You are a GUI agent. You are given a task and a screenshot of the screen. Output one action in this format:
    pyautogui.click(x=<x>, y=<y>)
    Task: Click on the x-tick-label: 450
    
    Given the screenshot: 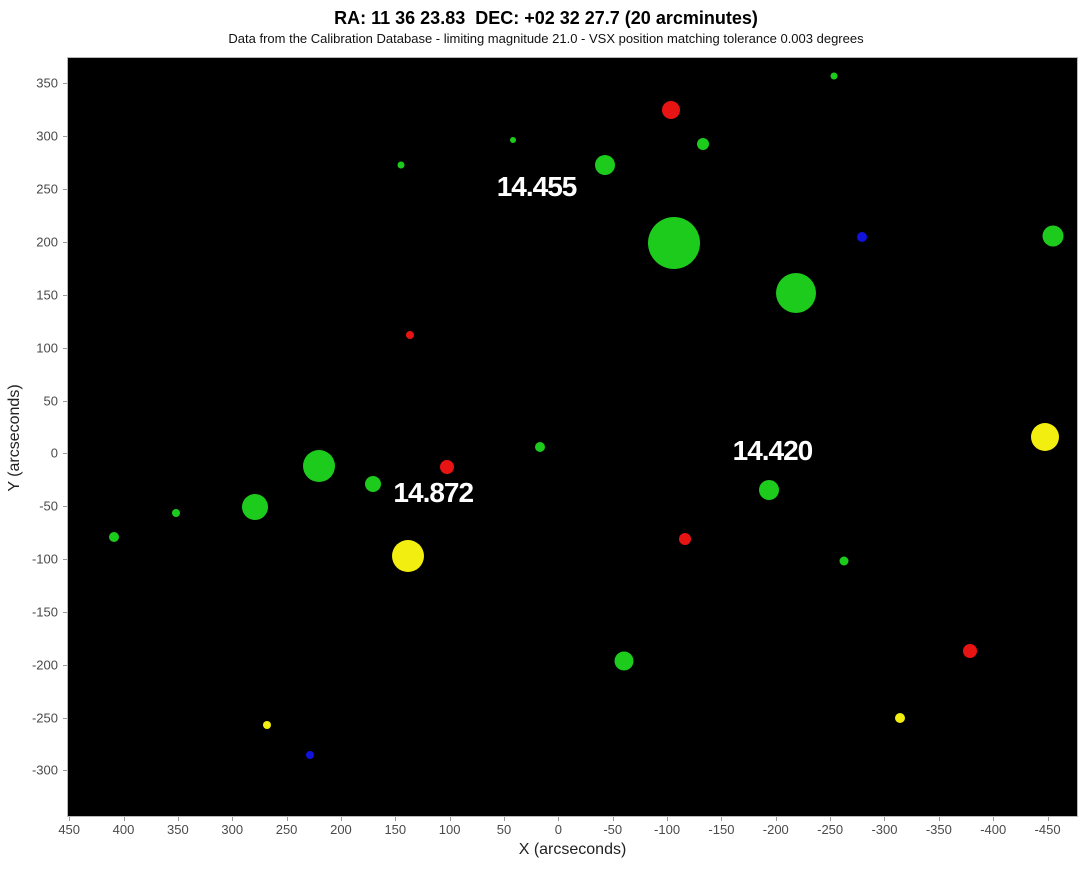 What is the action you would take?
    pyautogui.click(x=69, y=829)
    